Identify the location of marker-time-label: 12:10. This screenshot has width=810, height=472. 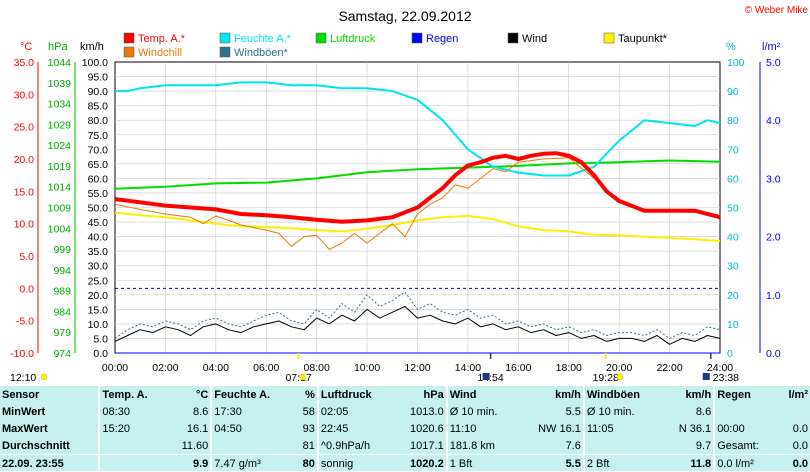
(23, 378).